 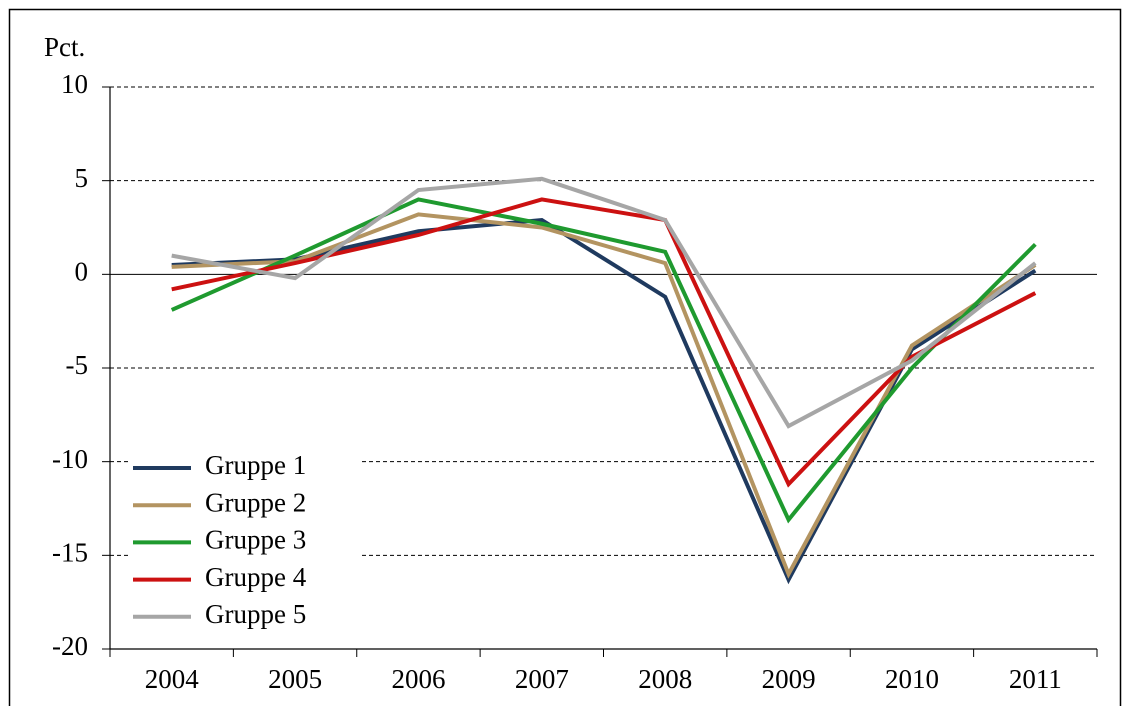 I want to click on legend-label: Gruppe 4, so click(x=256, y=577).